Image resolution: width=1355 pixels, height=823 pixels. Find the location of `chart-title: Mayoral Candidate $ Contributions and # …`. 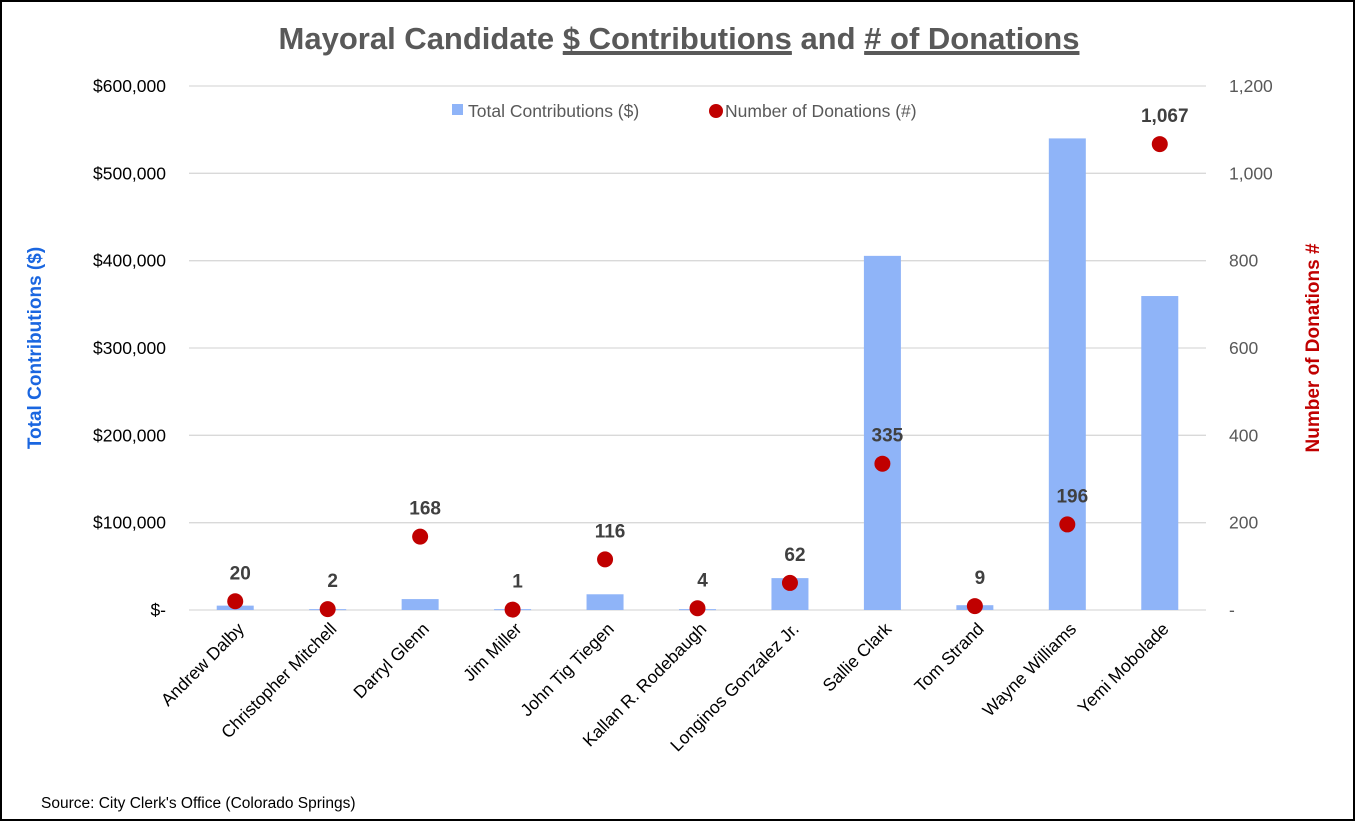

chart-title: Mayoral Candidate $ Contributions and # … is located at coordinates (679, 38).